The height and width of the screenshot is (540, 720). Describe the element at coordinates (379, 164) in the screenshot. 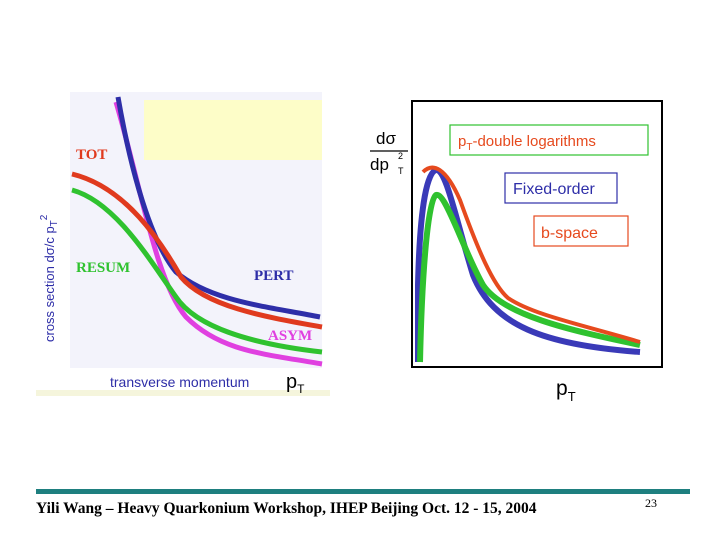

I see `svg-text: dp` at that location.